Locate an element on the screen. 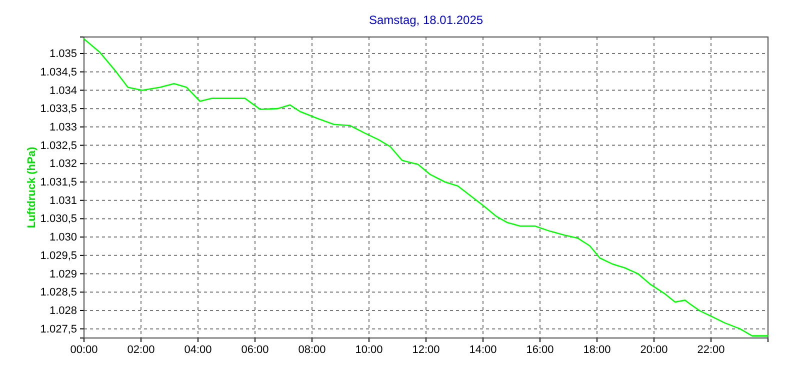 The image size is (792, 387). y-tick-label: 1.034,5 is located at coordinates (58, 72).